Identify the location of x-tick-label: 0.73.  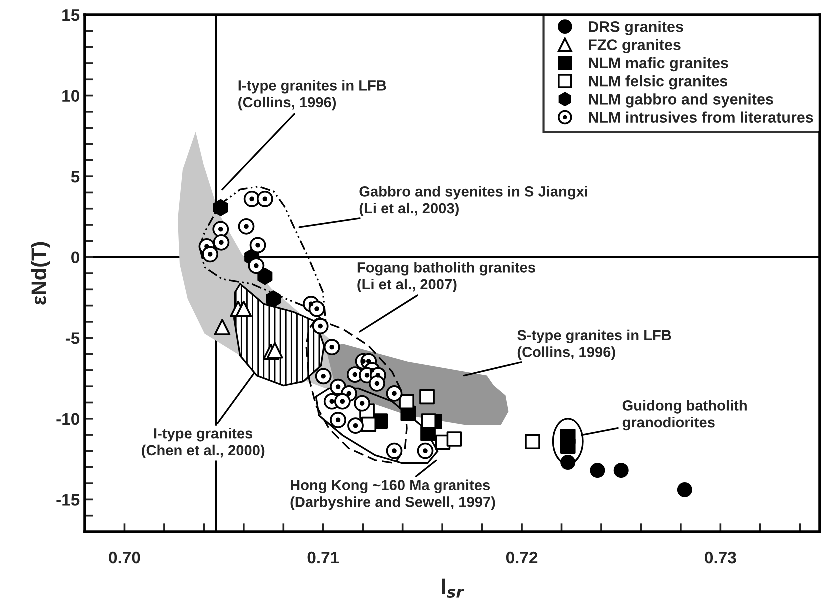
(720, 558).